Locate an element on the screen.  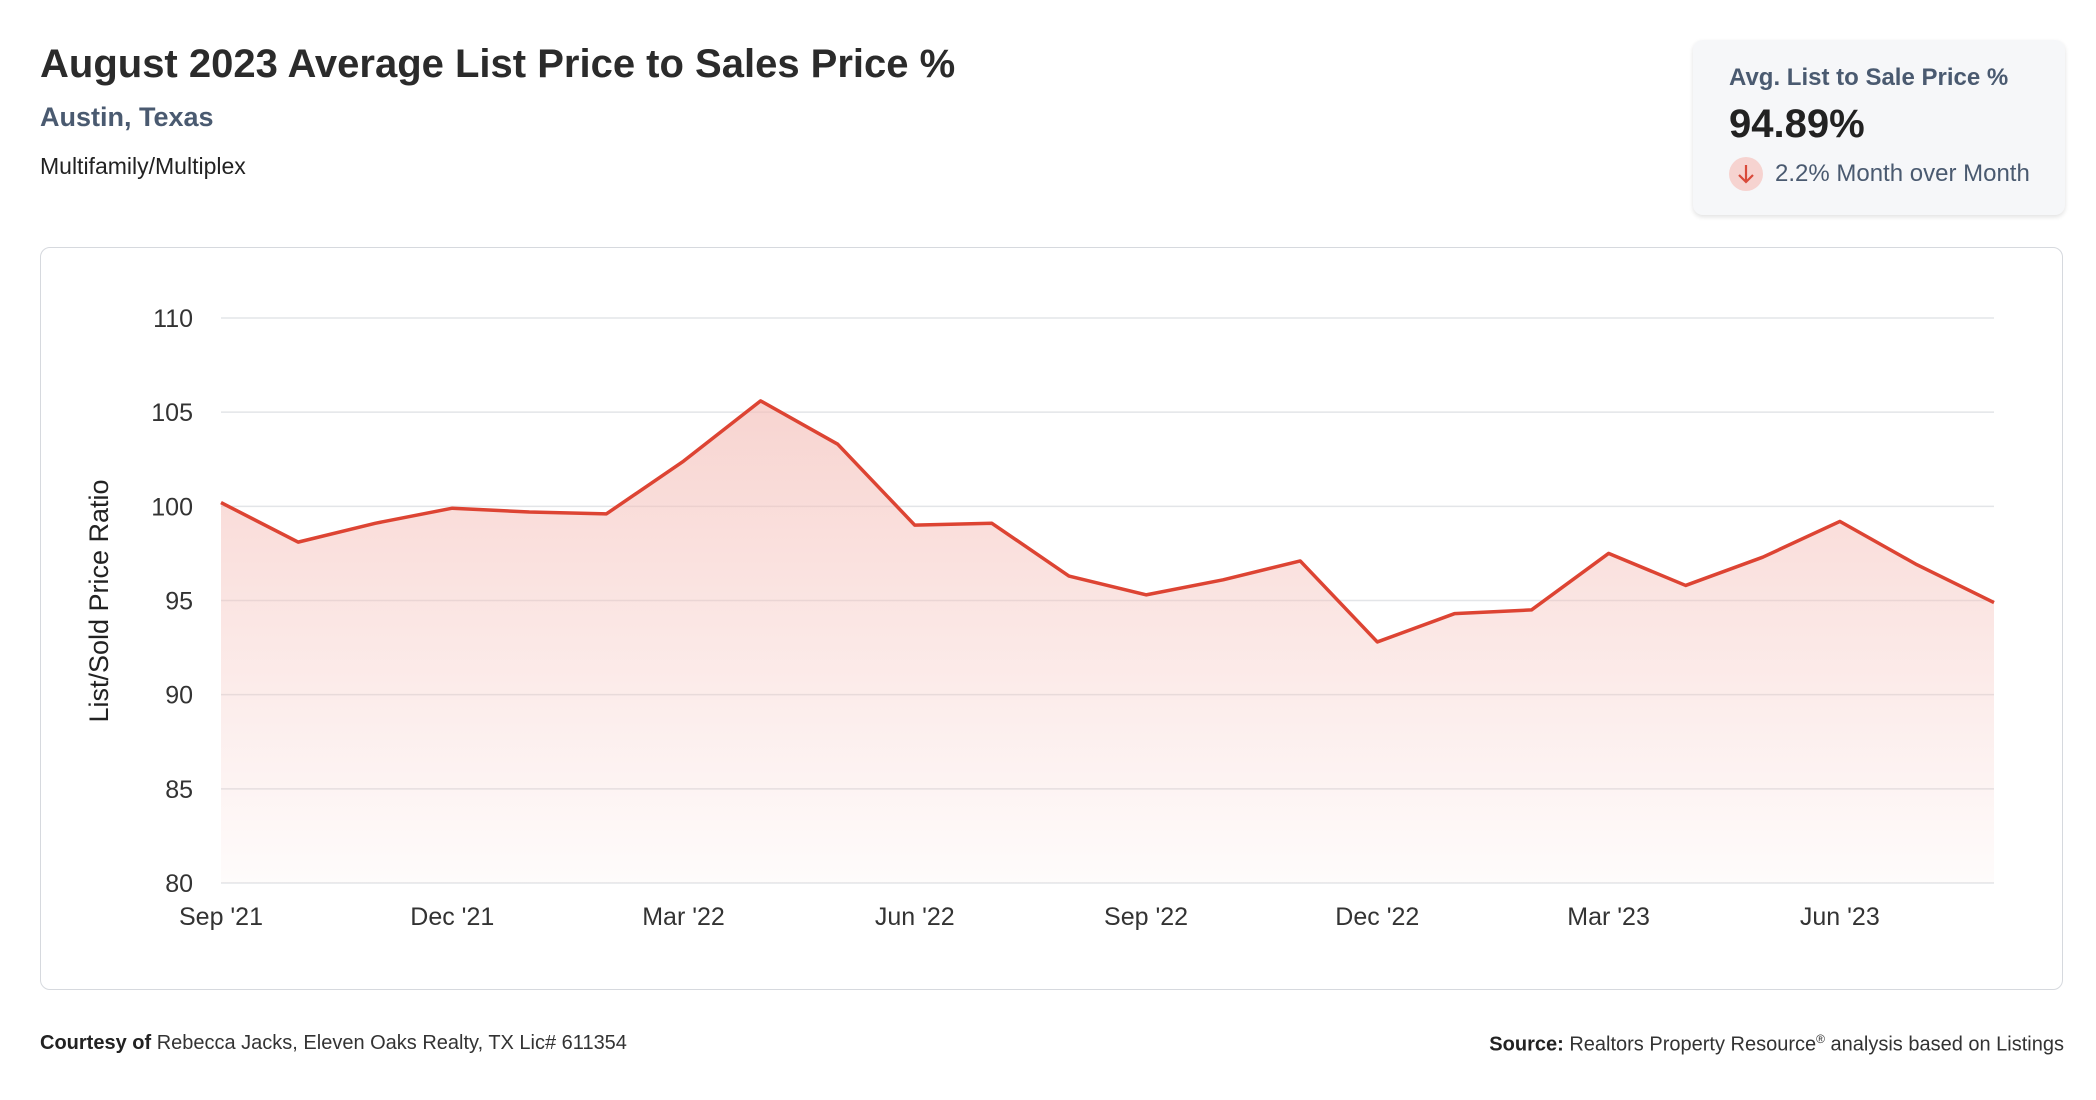
x-tick-label: Mar '23 is located at coordinates (1608, 917).